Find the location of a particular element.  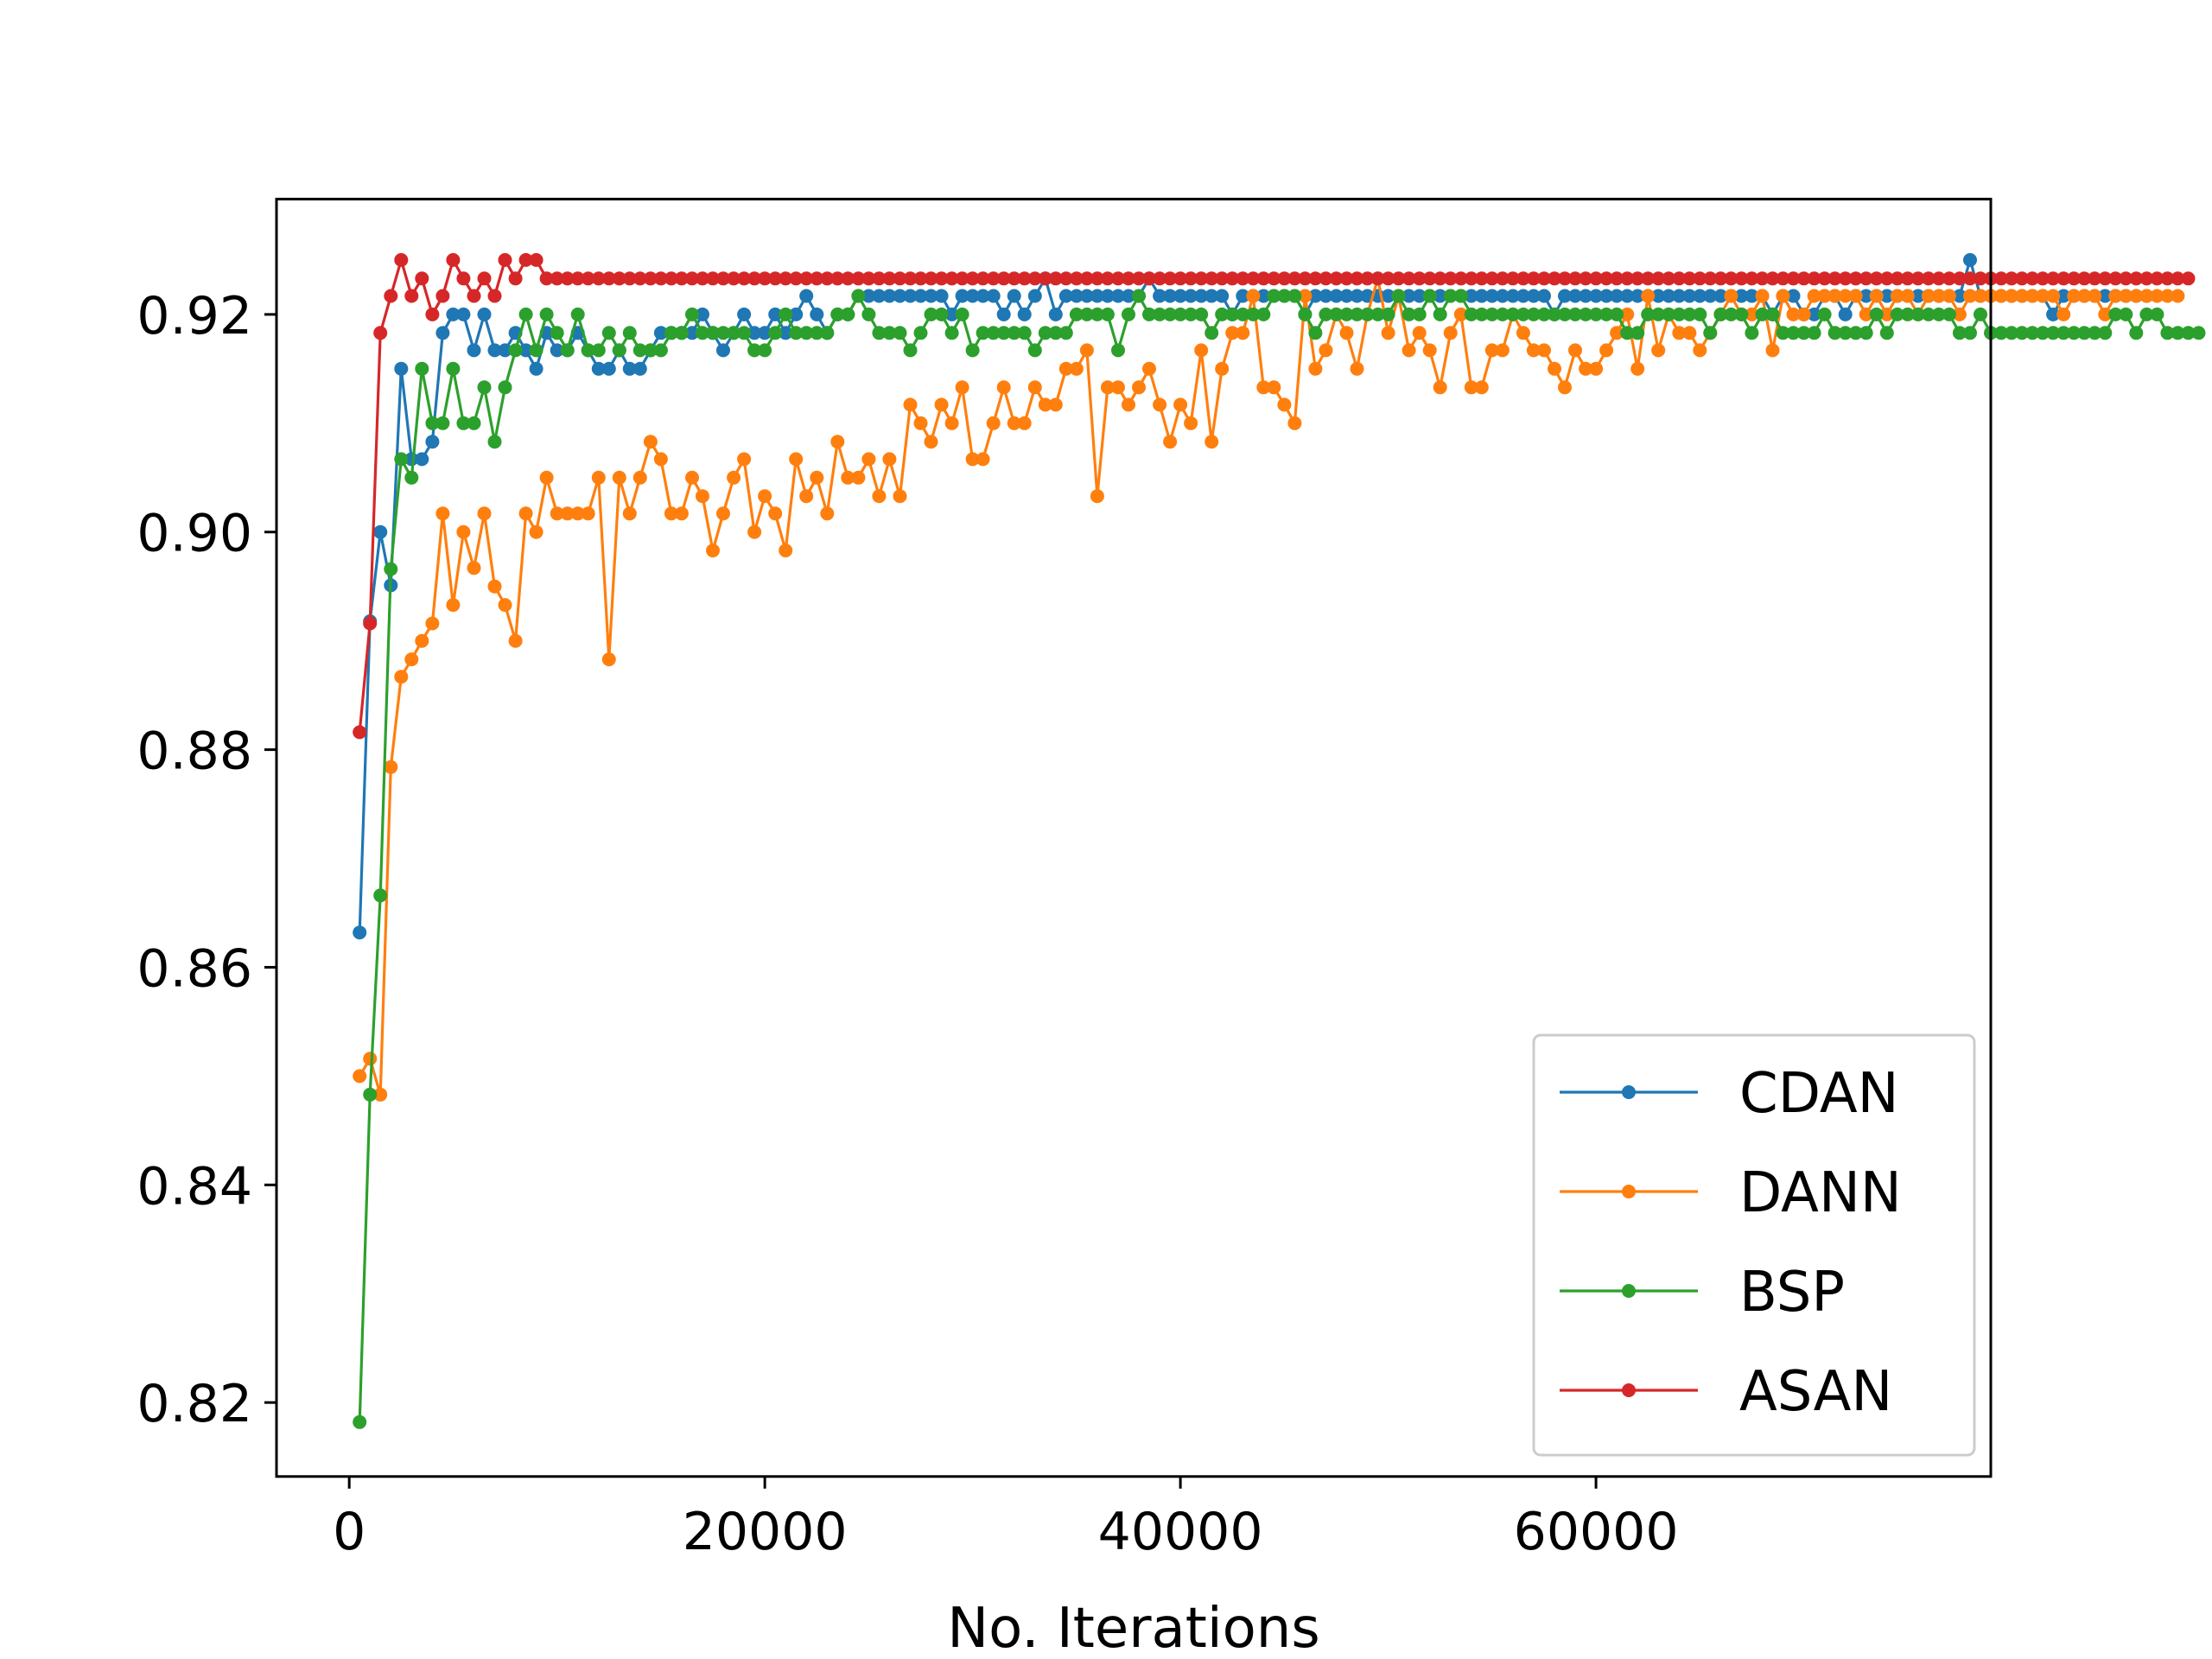

legend-item-cdan: CDAN is located at coordinates (1729, 1094).